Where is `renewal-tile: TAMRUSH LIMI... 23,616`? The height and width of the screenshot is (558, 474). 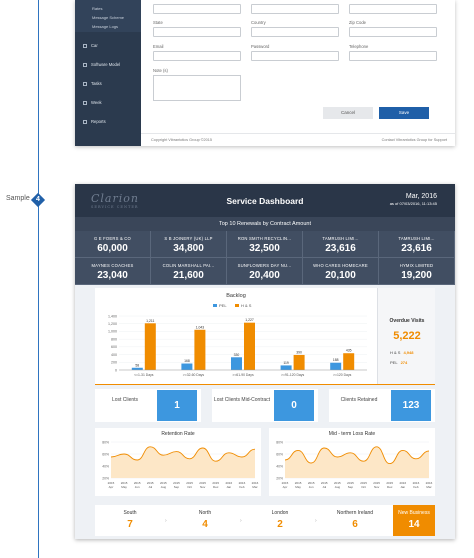
renewal-tile: TAMRUSH LIMI... 23,616 is located at coordinates (417, 244).